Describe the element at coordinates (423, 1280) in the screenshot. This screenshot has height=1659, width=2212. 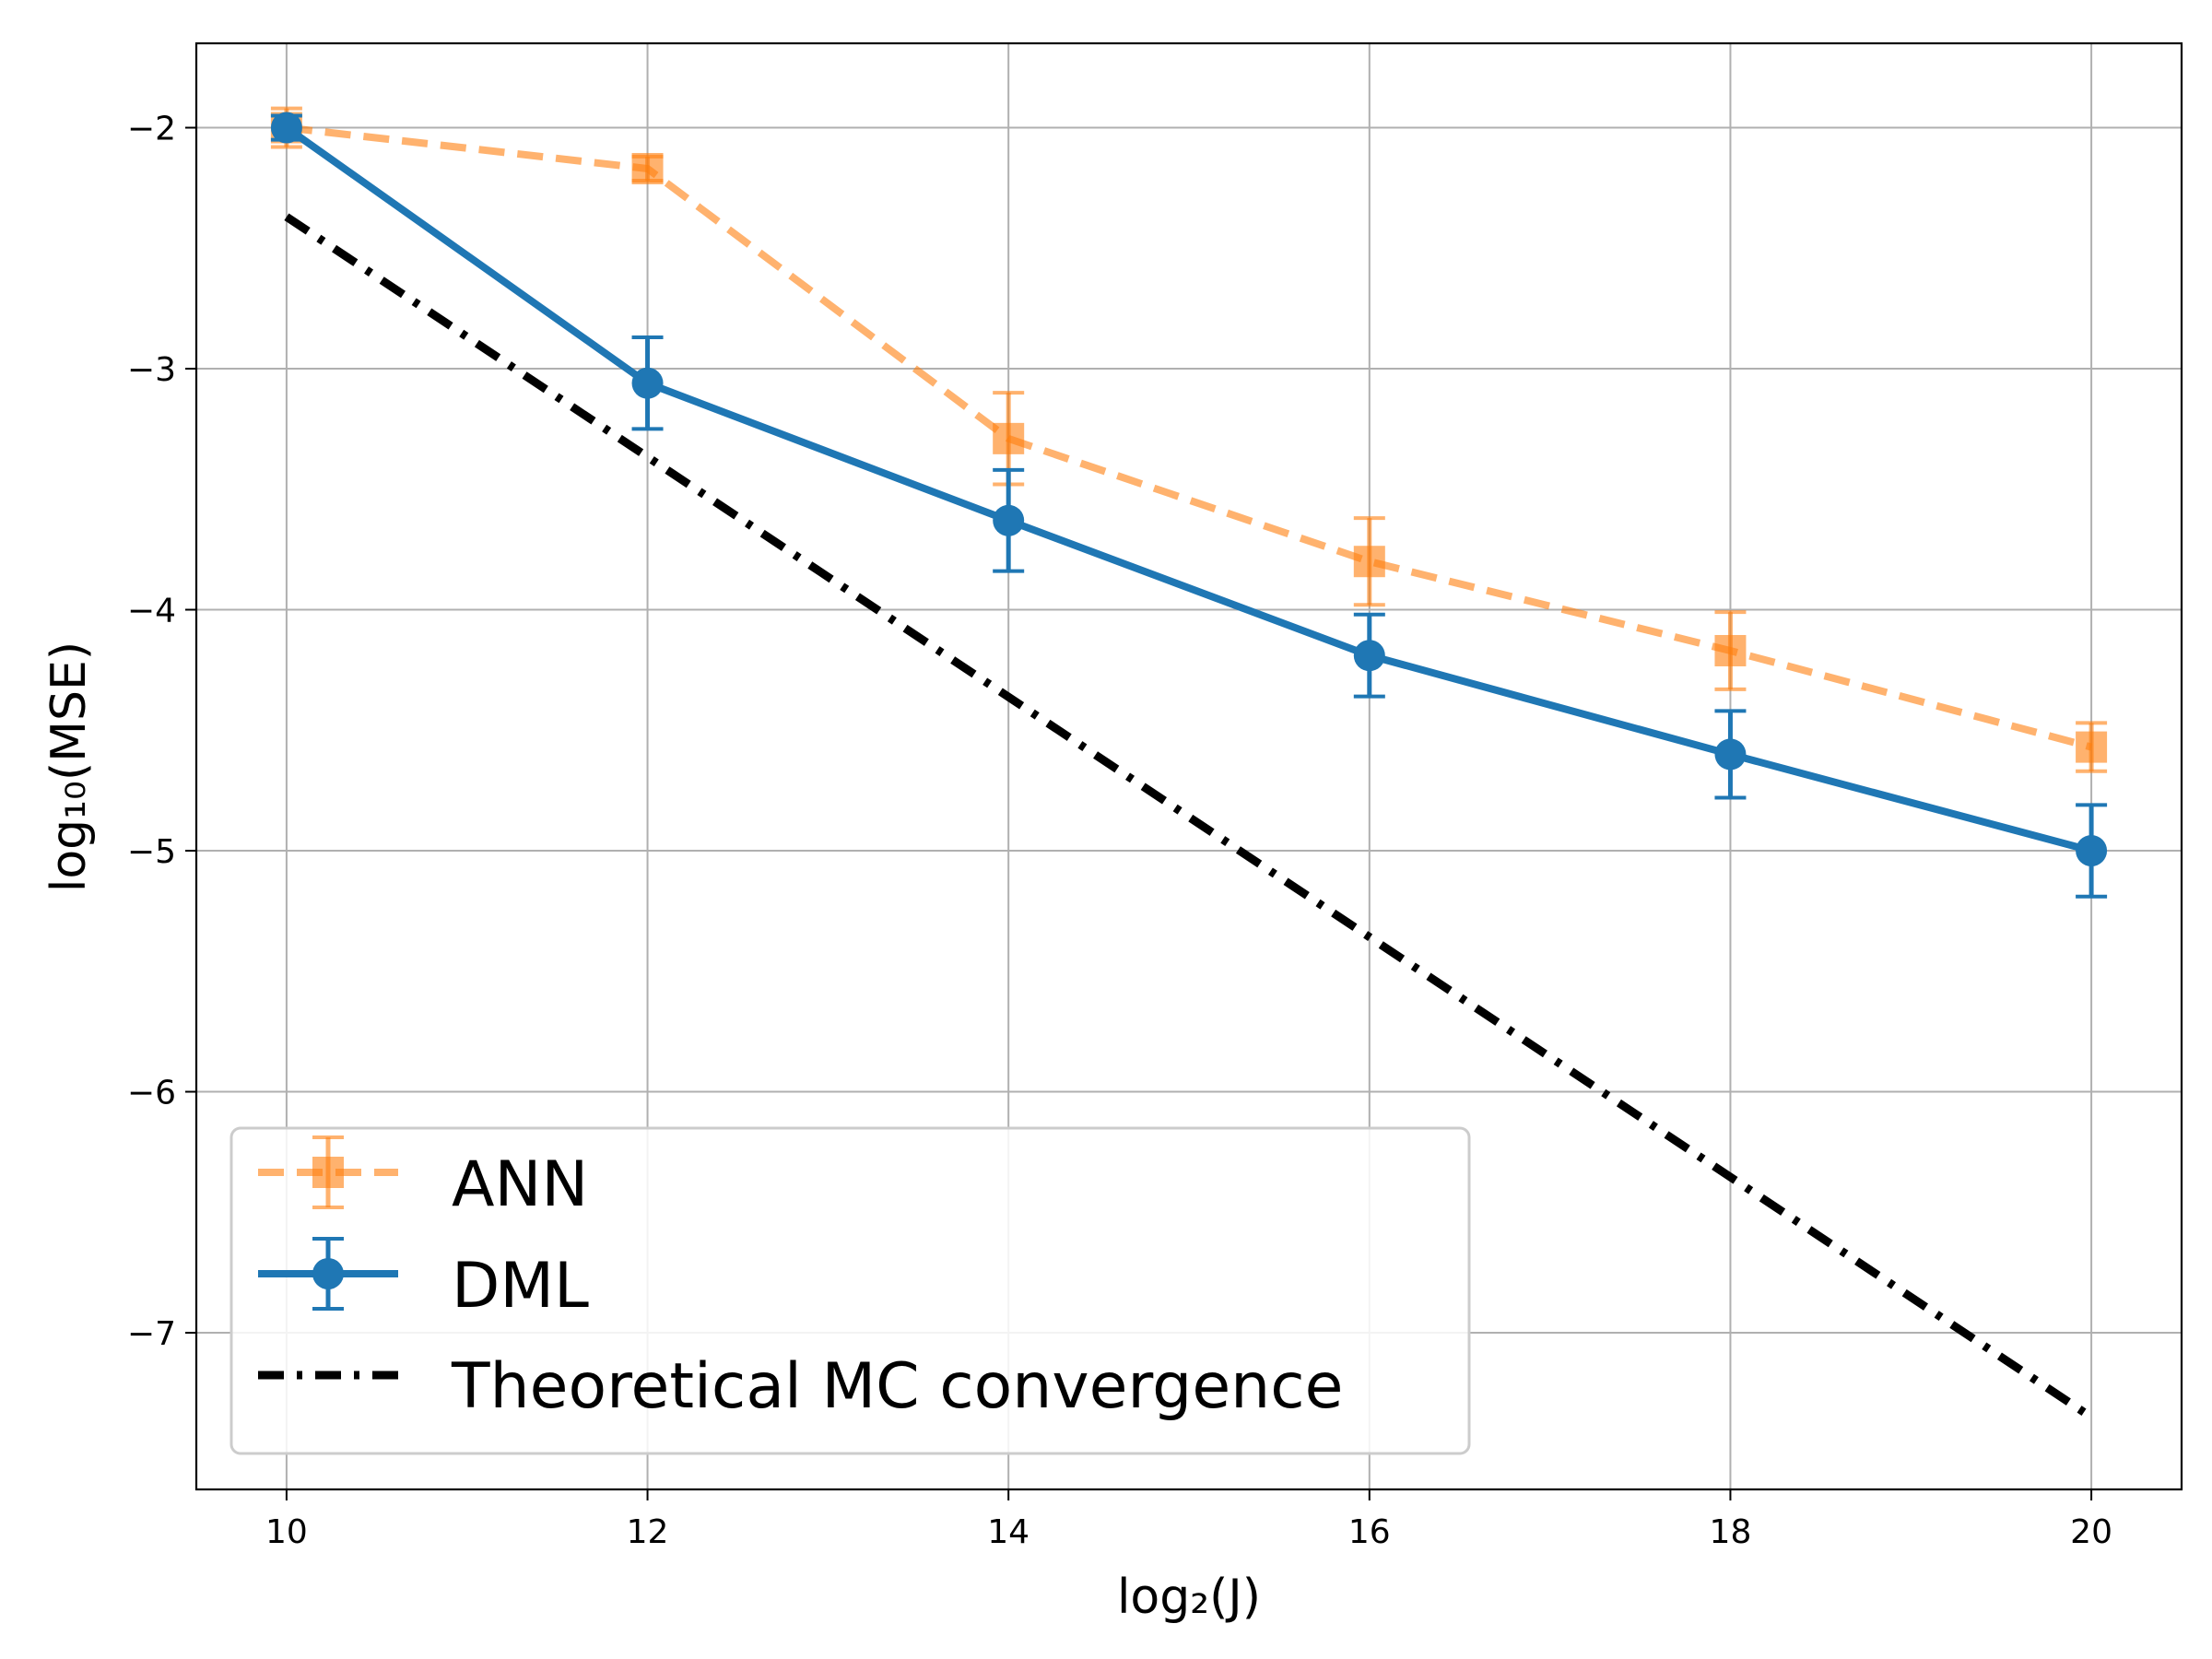
I see `legend-entry-dml: DML` at that location.